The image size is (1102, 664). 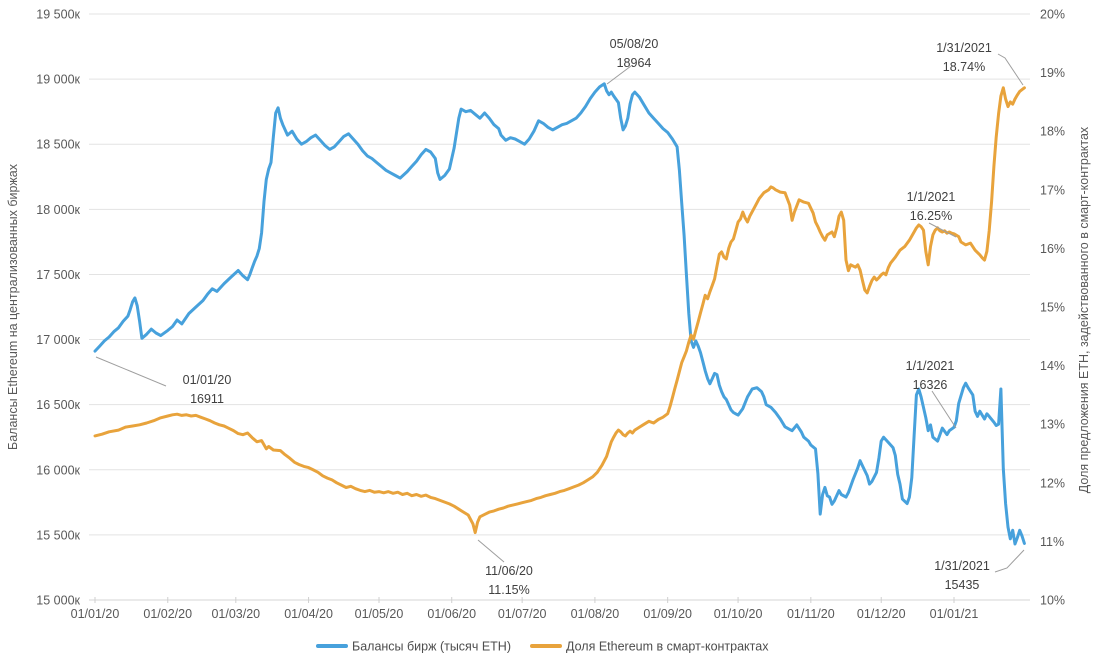 I want to click on y-axis-left-tick-label: 15 500к, so click(x=58, y=535).